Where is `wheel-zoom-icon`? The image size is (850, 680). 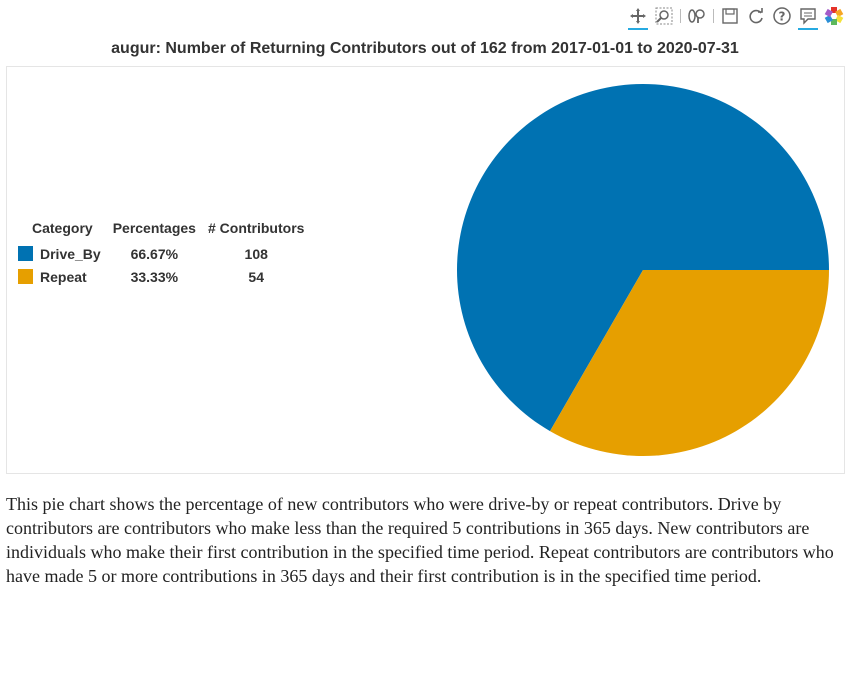 wheel-zoom-icon is located at coordinates (696, 16).